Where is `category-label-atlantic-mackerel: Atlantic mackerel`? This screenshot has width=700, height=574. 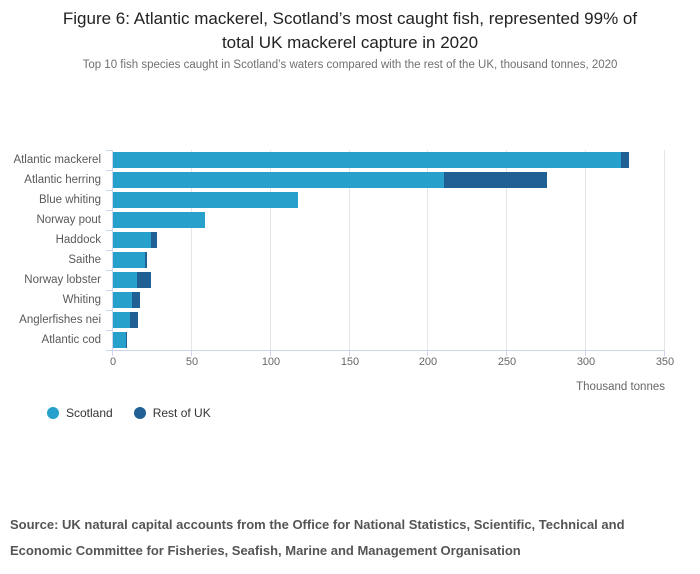 category-label-atlantic-mackerel: Atlantic mackerel is located at coordinates (57, 160).